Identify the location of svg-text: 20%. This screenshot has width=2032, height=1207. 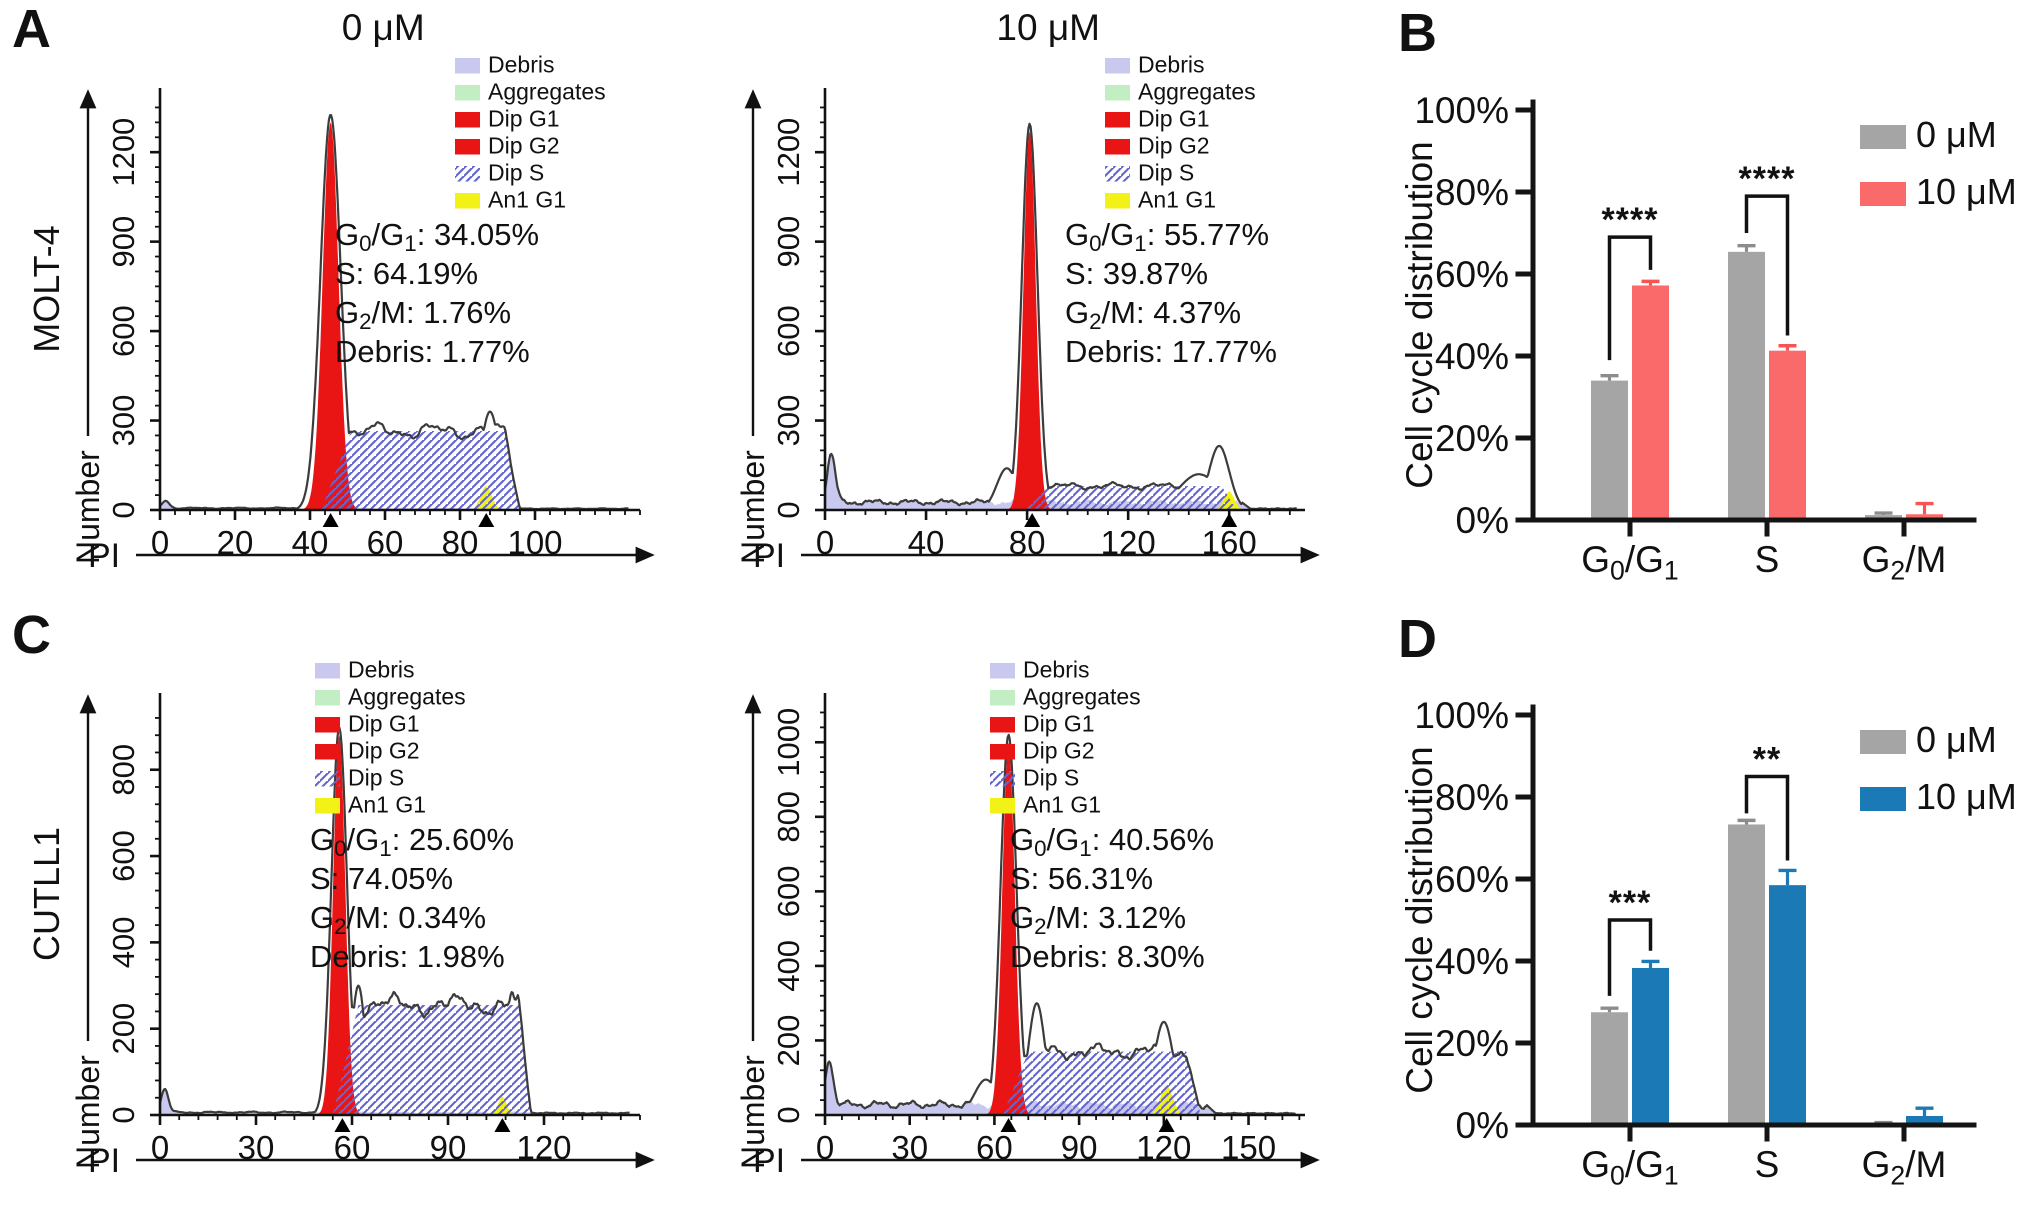
(1472, 1043).